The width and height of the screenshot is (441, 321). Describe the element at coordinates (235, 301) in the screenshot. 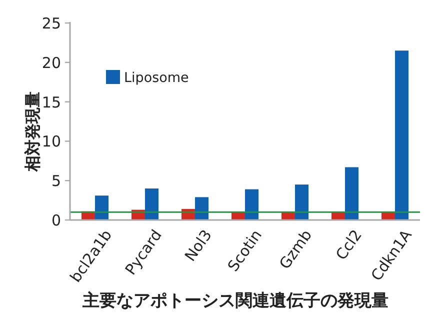

I see `text: 主要なアポトーシス関連遺伝子の発現量` at that location.